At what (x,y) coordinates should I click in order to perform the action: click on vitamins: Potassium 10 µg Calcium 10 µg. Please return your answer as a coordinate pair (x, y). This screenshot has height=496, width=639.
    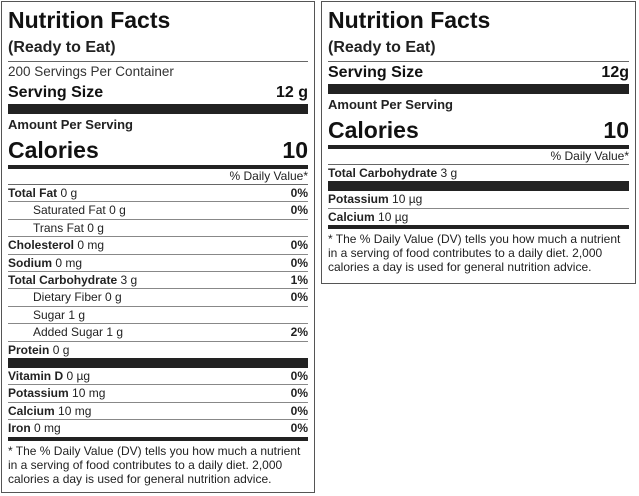
    Looking at the image, I should click on (478, 208).